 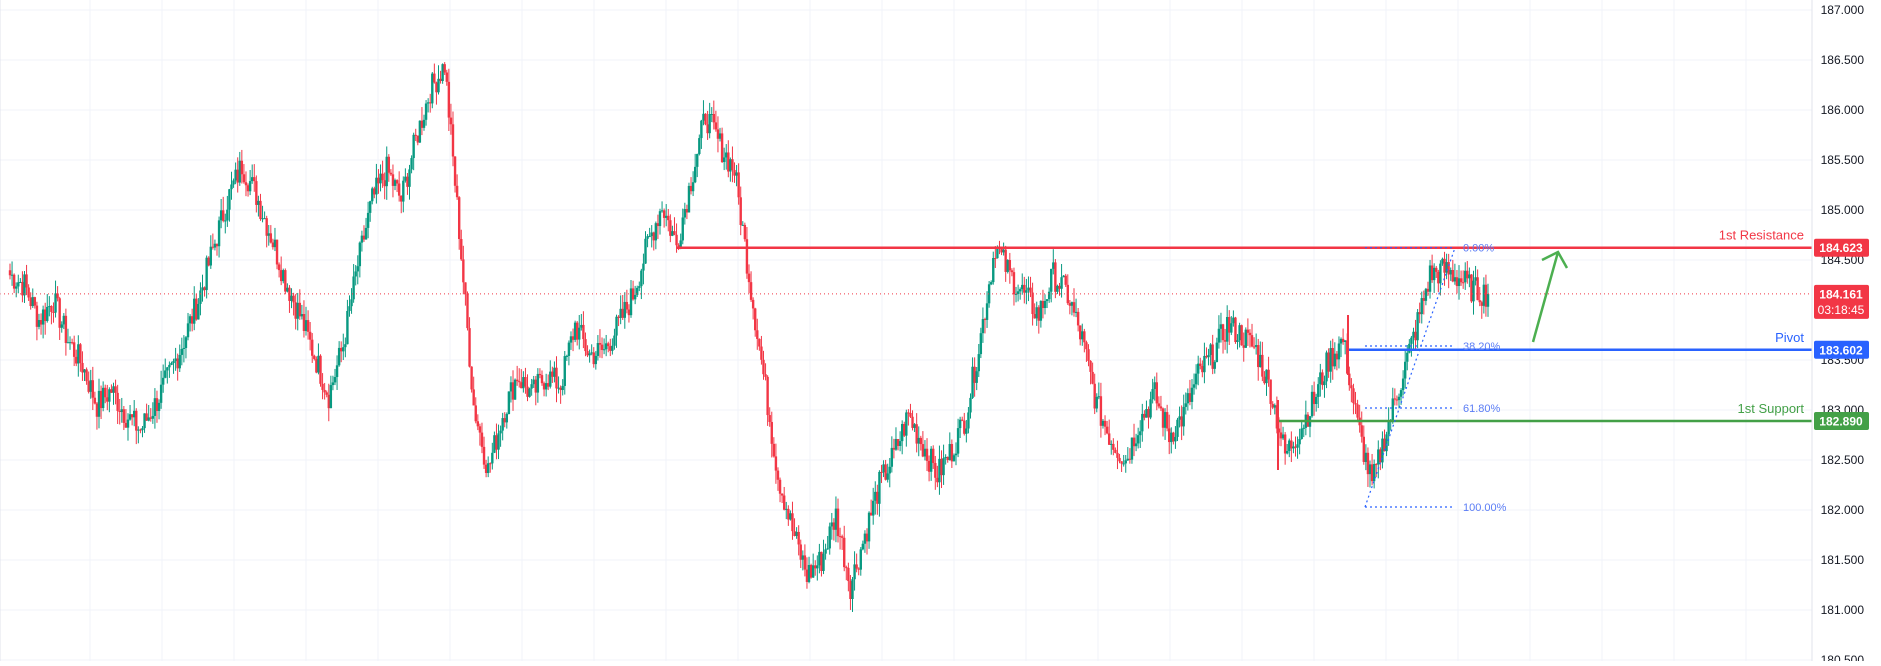 I want to click on y-tick-label: 182.500, so click(x=1843, y=460).